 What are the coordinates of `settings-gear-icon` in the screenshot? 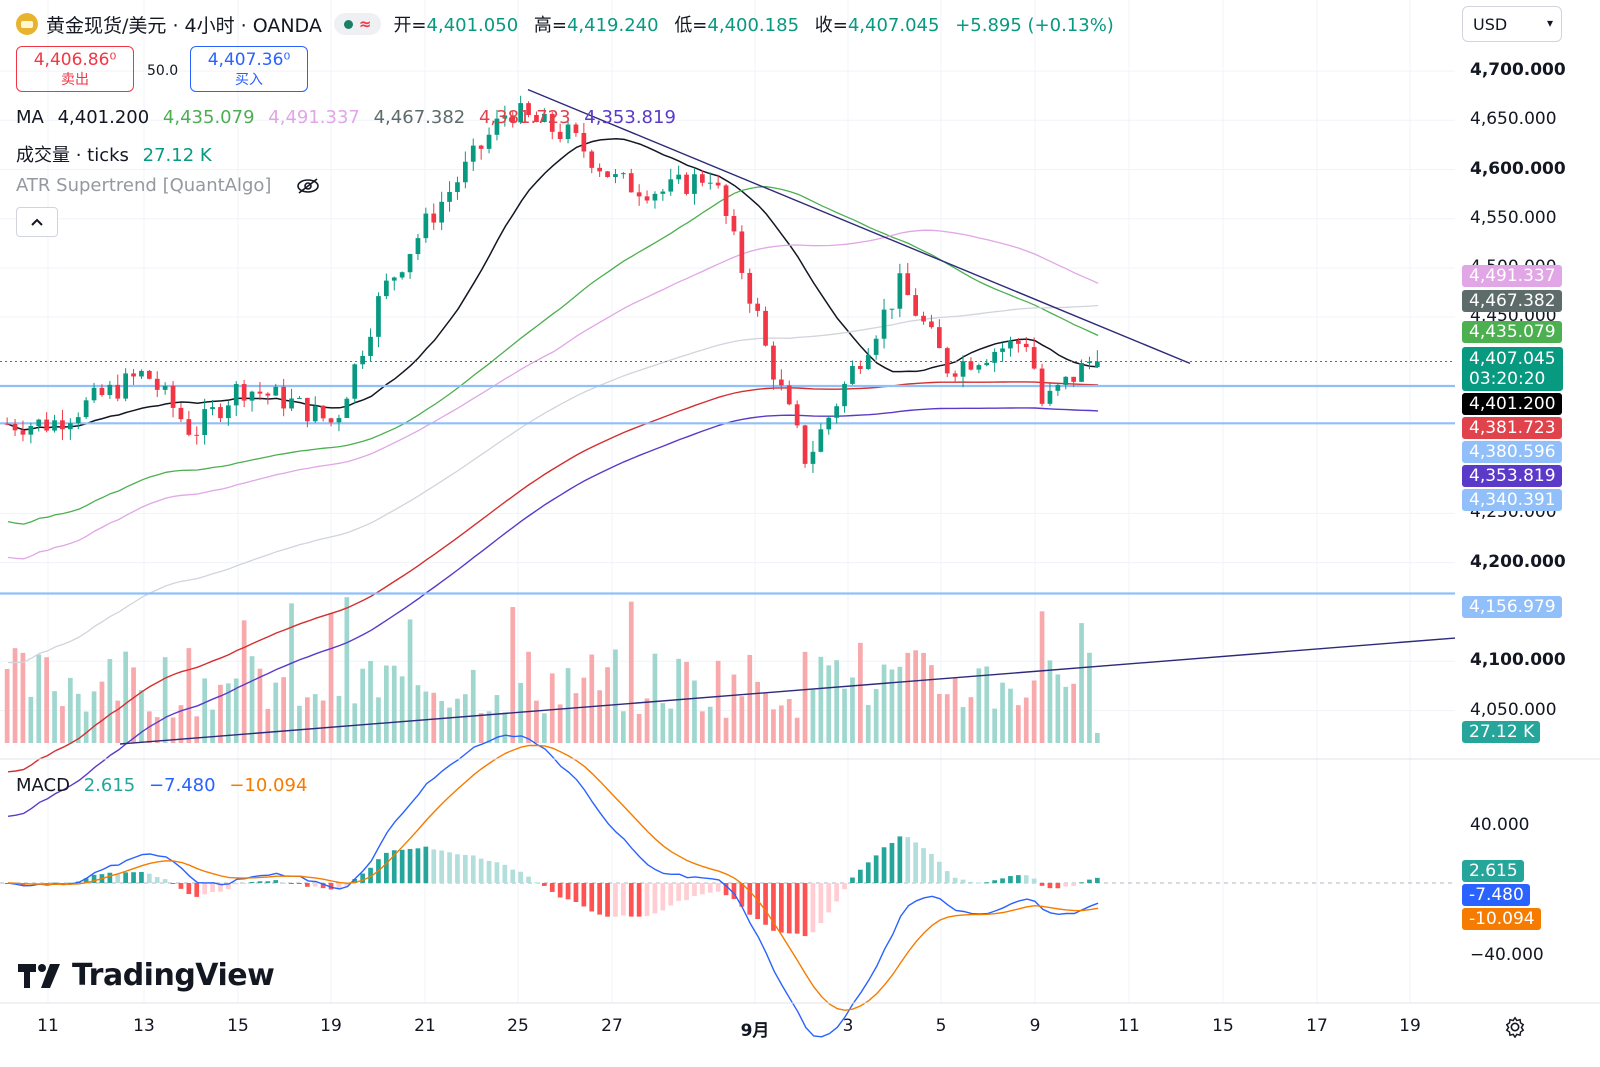 It's located at (1515, 1027).